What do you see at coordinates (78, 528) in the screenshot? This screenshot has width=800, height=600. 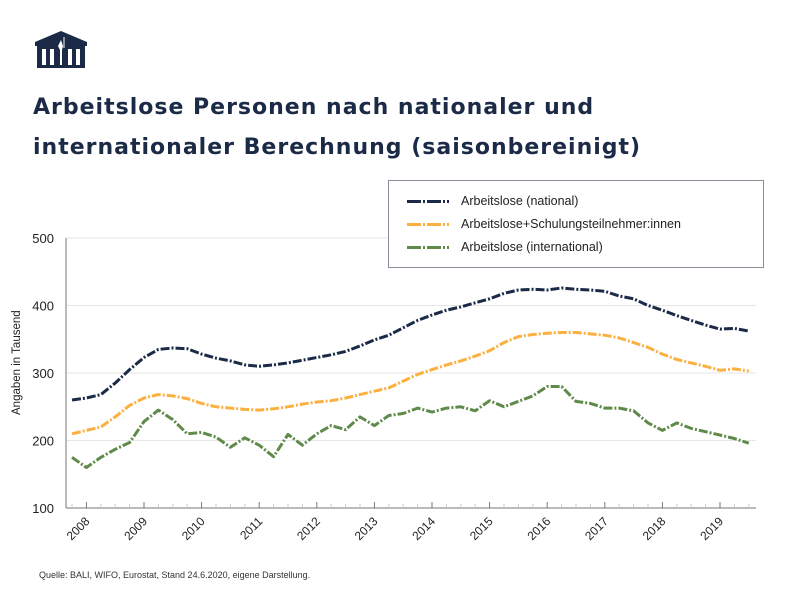 I see `x-tick-label: 2008` at bounding box center [78, 528].